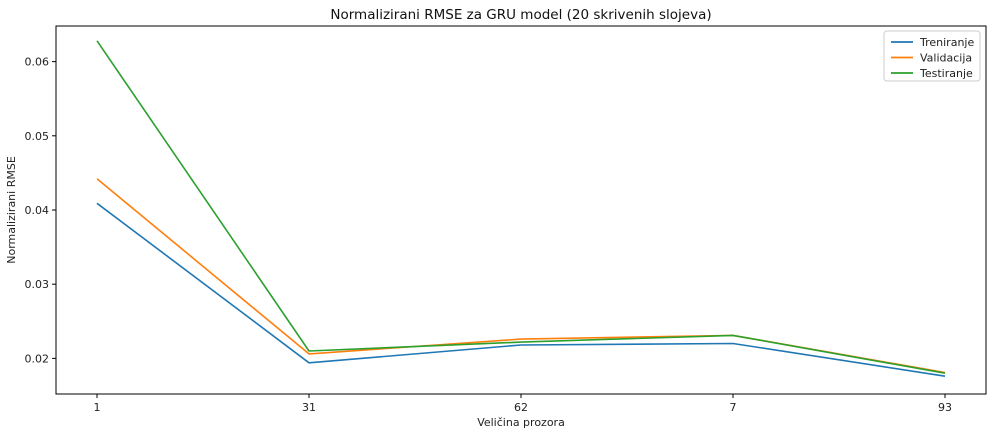  Describe the element at coordinates (946, 73) in the screenshot. I see `legend-label-testiranje: Testiranje` at that location.